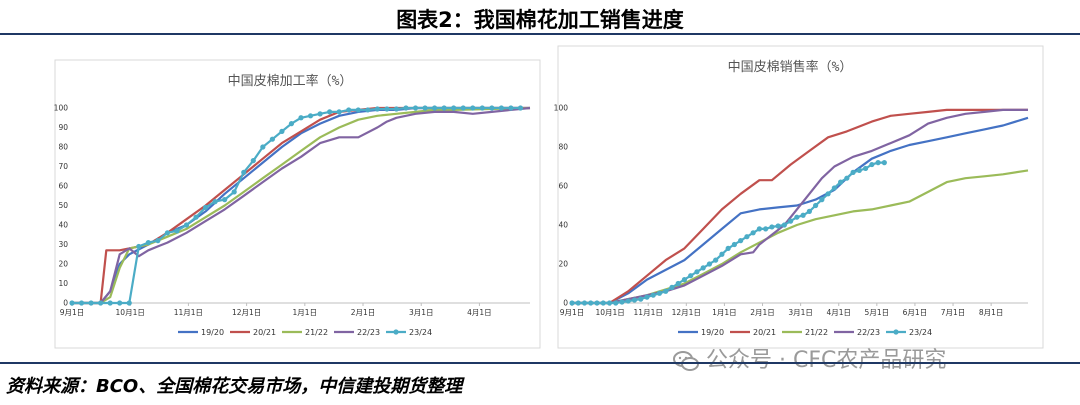  Describe the element at coordinates (648, 312) in the screenshot. I see `x-tick-label: 11月1日` at that location.